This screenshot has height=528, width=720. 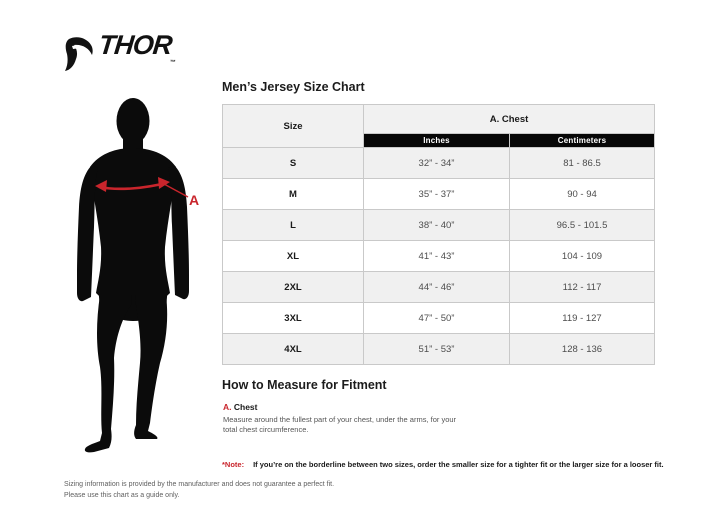 I want to click on table-row: M 35” - 37” 90 - 94, so click(x=439, y=194).